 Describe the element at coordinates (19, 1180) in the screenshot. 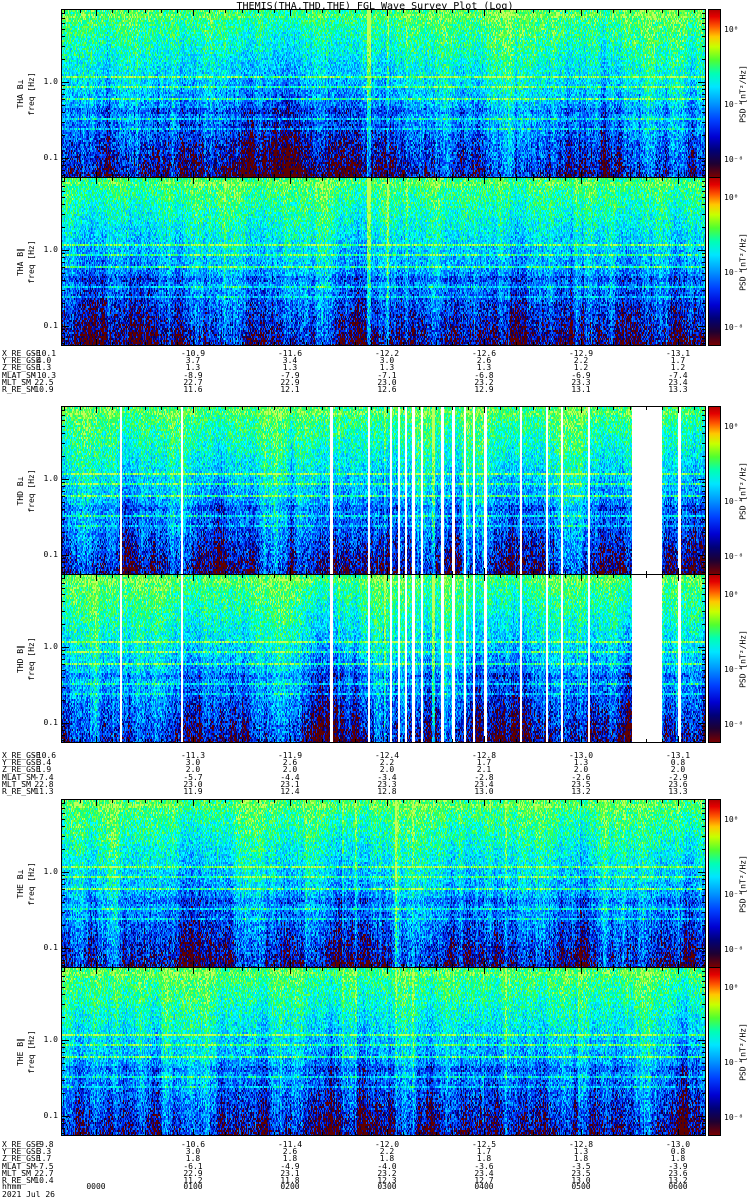

I see `ephemeris-row-label-the-R_RE_SM: R_RE_SM` at that location.